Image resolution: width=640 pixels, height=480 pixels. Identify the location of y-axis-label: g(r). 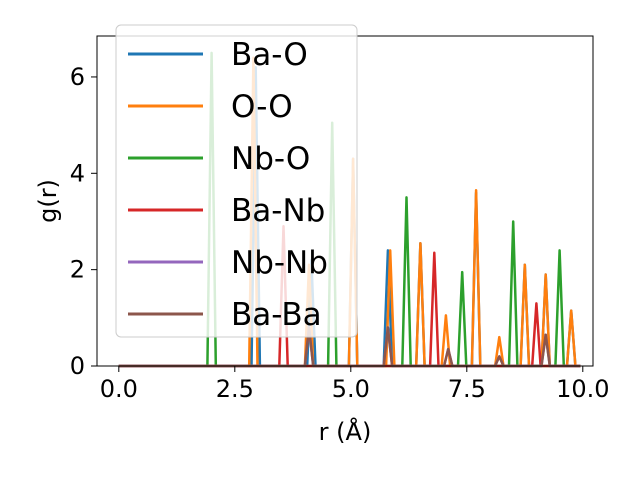
(48, 201).